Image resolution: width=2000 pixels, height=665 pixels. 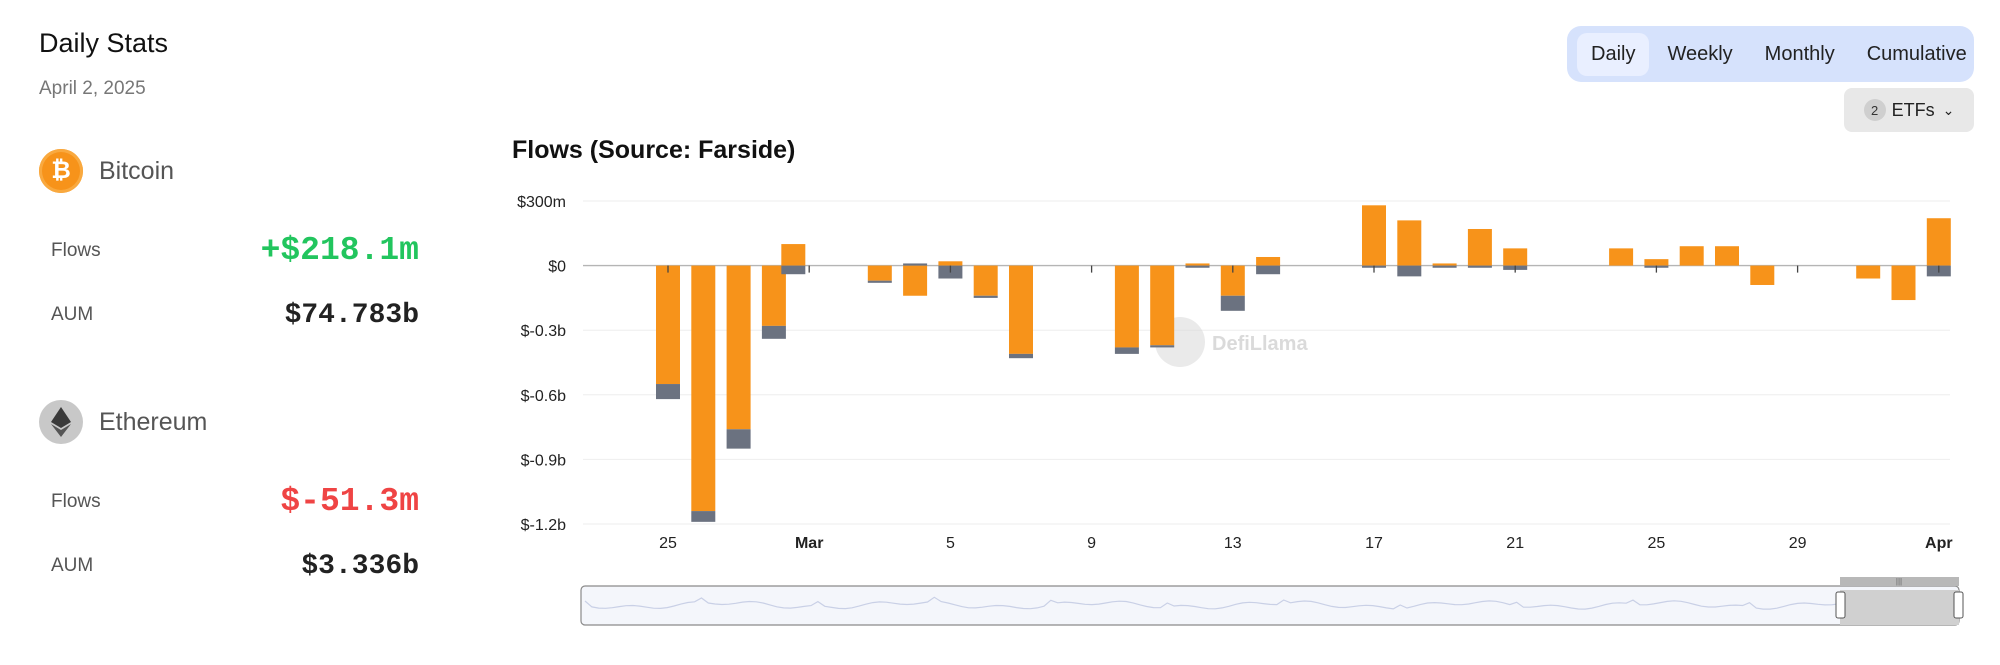 I want to click on panel-title: Daily Stats, so click(x=104, y=43).